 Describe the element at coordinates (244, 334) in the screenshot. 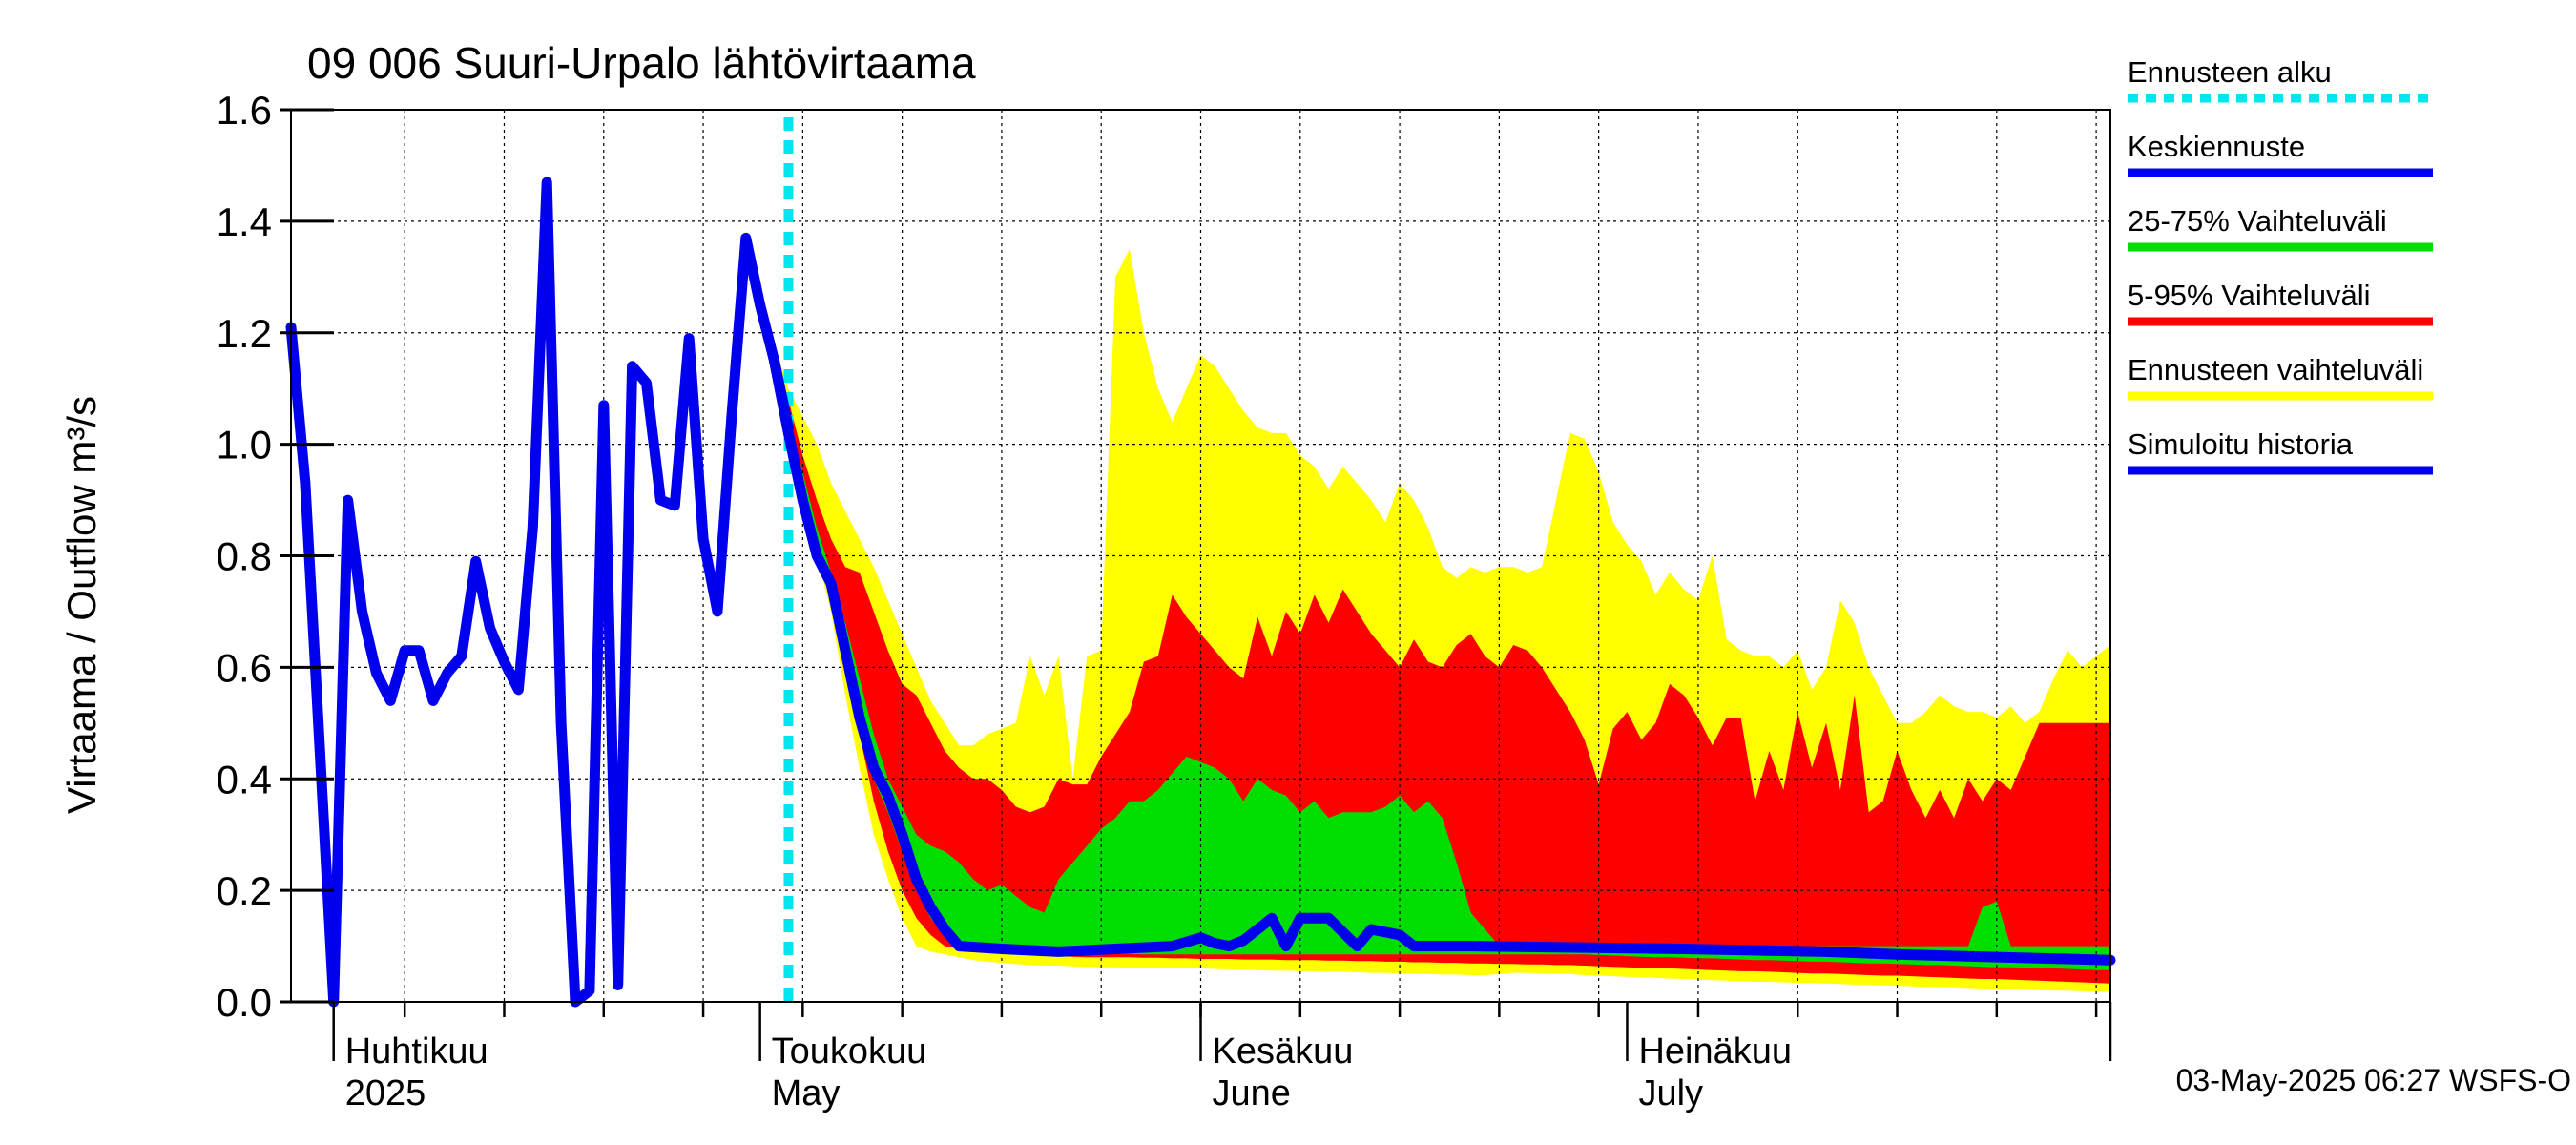

I see `y-tick-label: 1.2` at that location.